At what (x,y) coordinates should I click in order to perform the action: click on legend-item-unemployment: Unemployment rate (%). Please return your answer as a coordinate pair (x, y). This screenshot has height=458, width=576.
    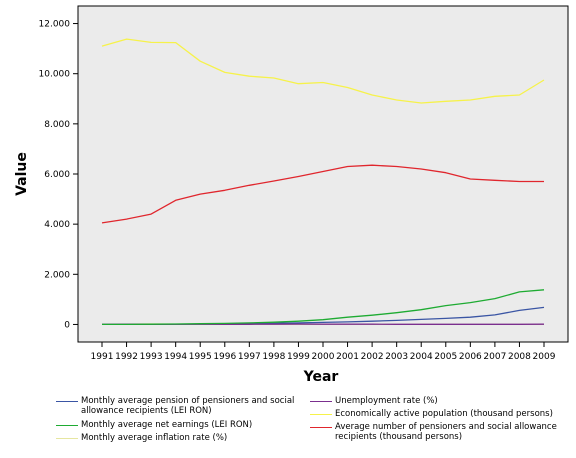
    Looking at the image, I should click on (438, 401).